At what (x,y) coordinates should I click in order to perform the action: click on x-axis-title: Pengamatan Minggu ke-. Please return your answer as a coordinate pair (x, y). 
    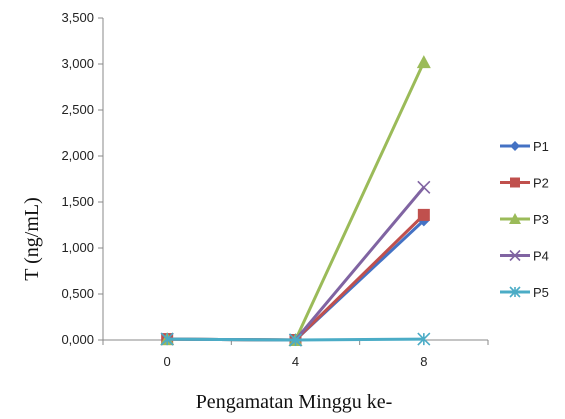
    Looking at the image, I should click on (294, 402).